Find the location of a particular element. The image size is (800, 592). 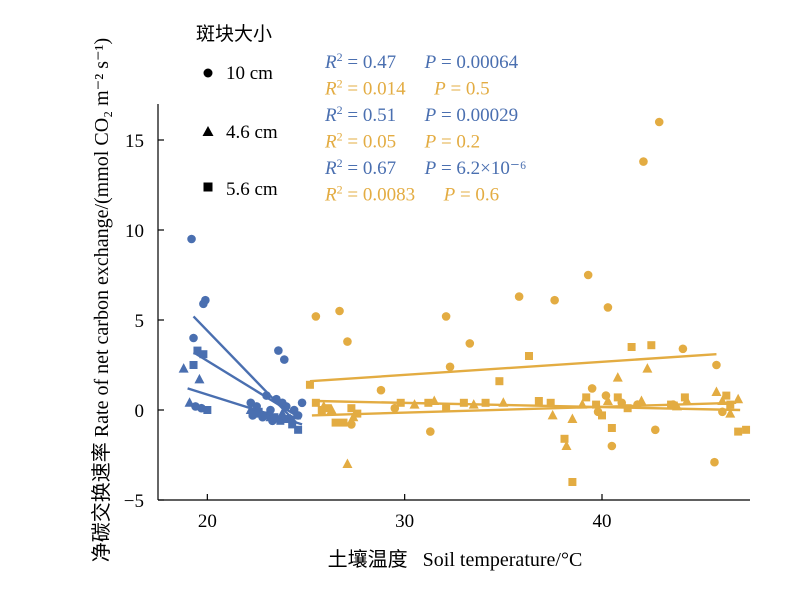

stats-line: R2 = 0.05 P = 0.2 is located at coordinates (402, 141).